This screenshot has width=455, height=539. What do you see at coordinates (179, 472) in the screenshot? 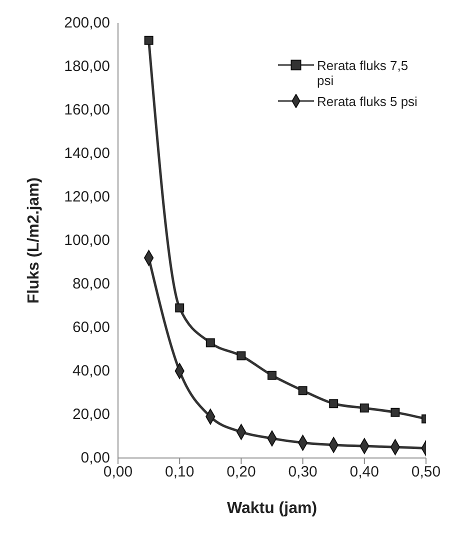
I see `x-tick-label: 0,10` at bounding box center [179, 472].